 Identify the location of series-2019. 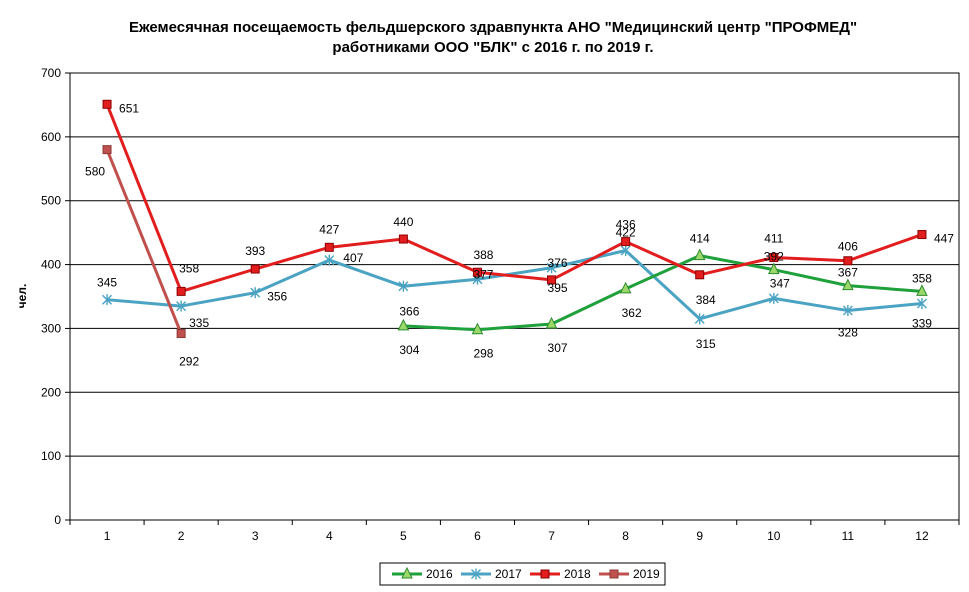
(144, 242).